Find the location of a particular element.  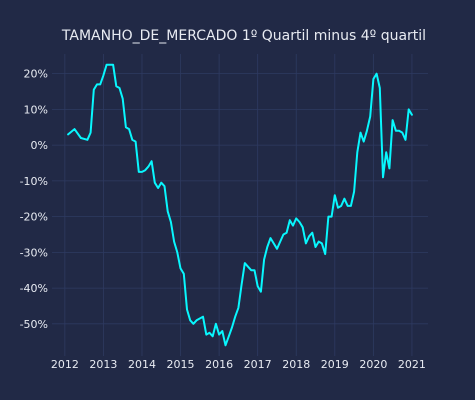

x-tick-label: 2016 is located at coordinates (219, 364).